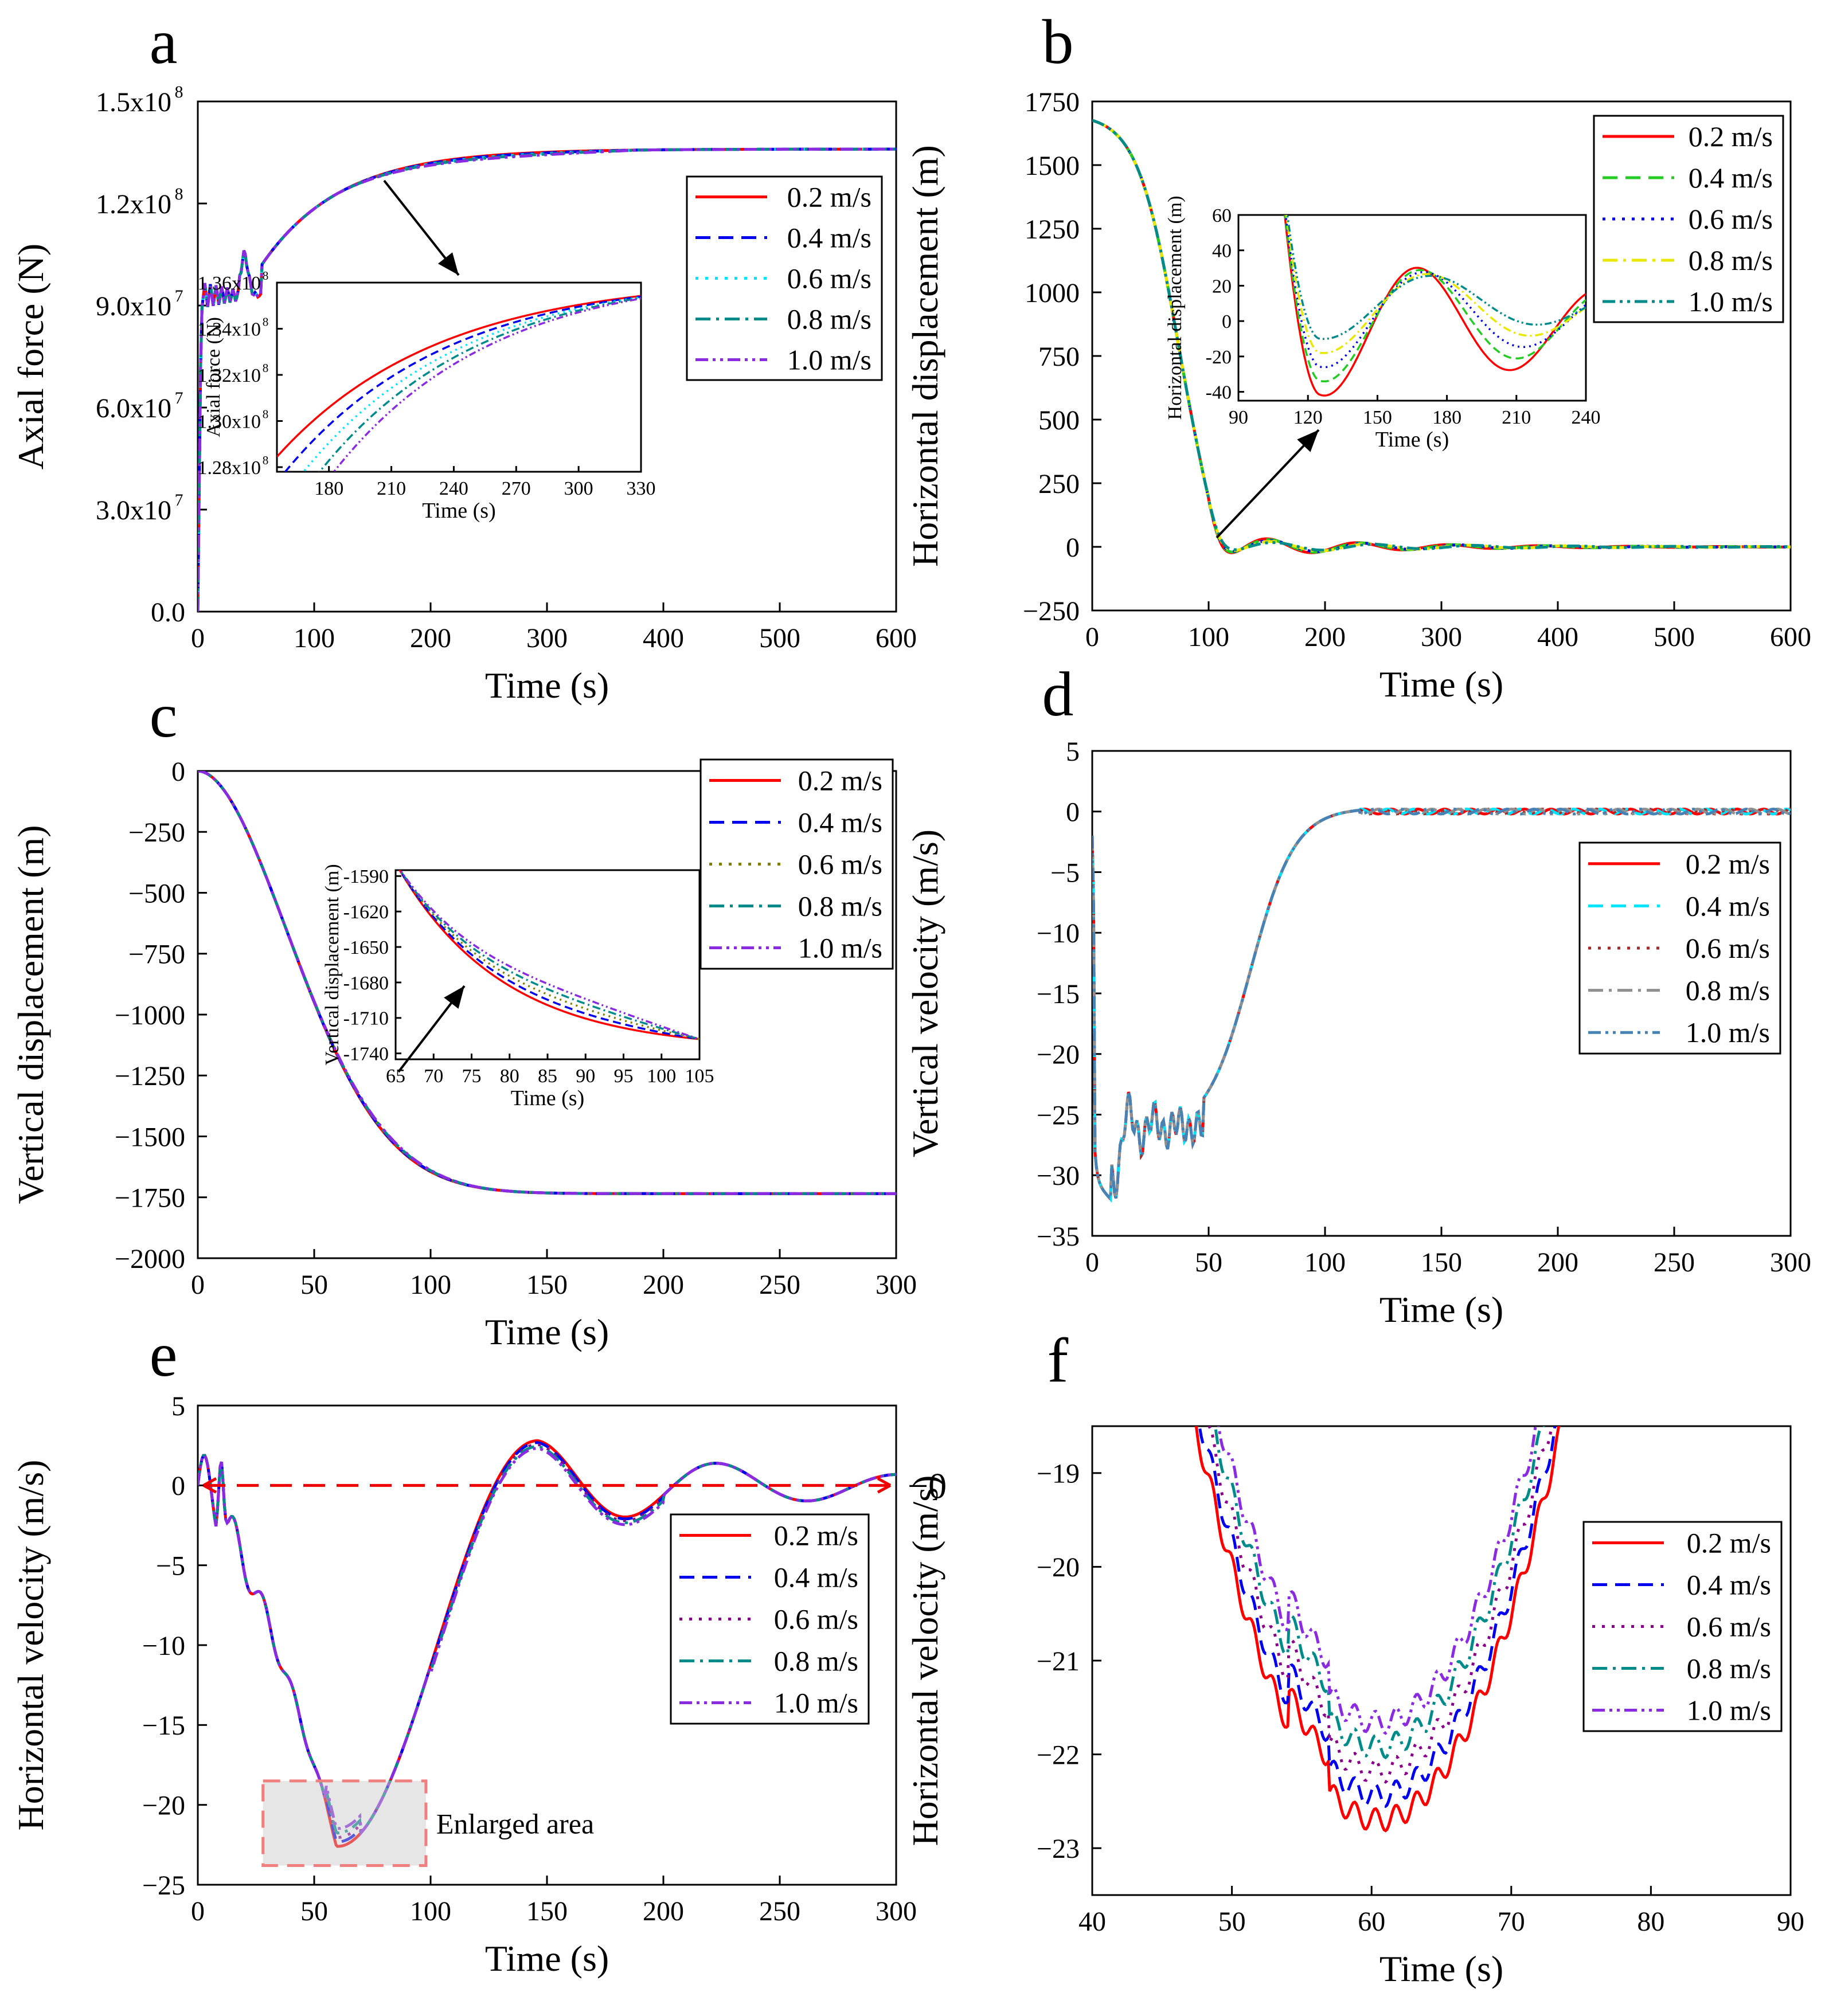  What do you see at coordinates (229, 283) in the screenshot?
I see `y-tick-label: 1.36x10` at bounding box center [229, 283].